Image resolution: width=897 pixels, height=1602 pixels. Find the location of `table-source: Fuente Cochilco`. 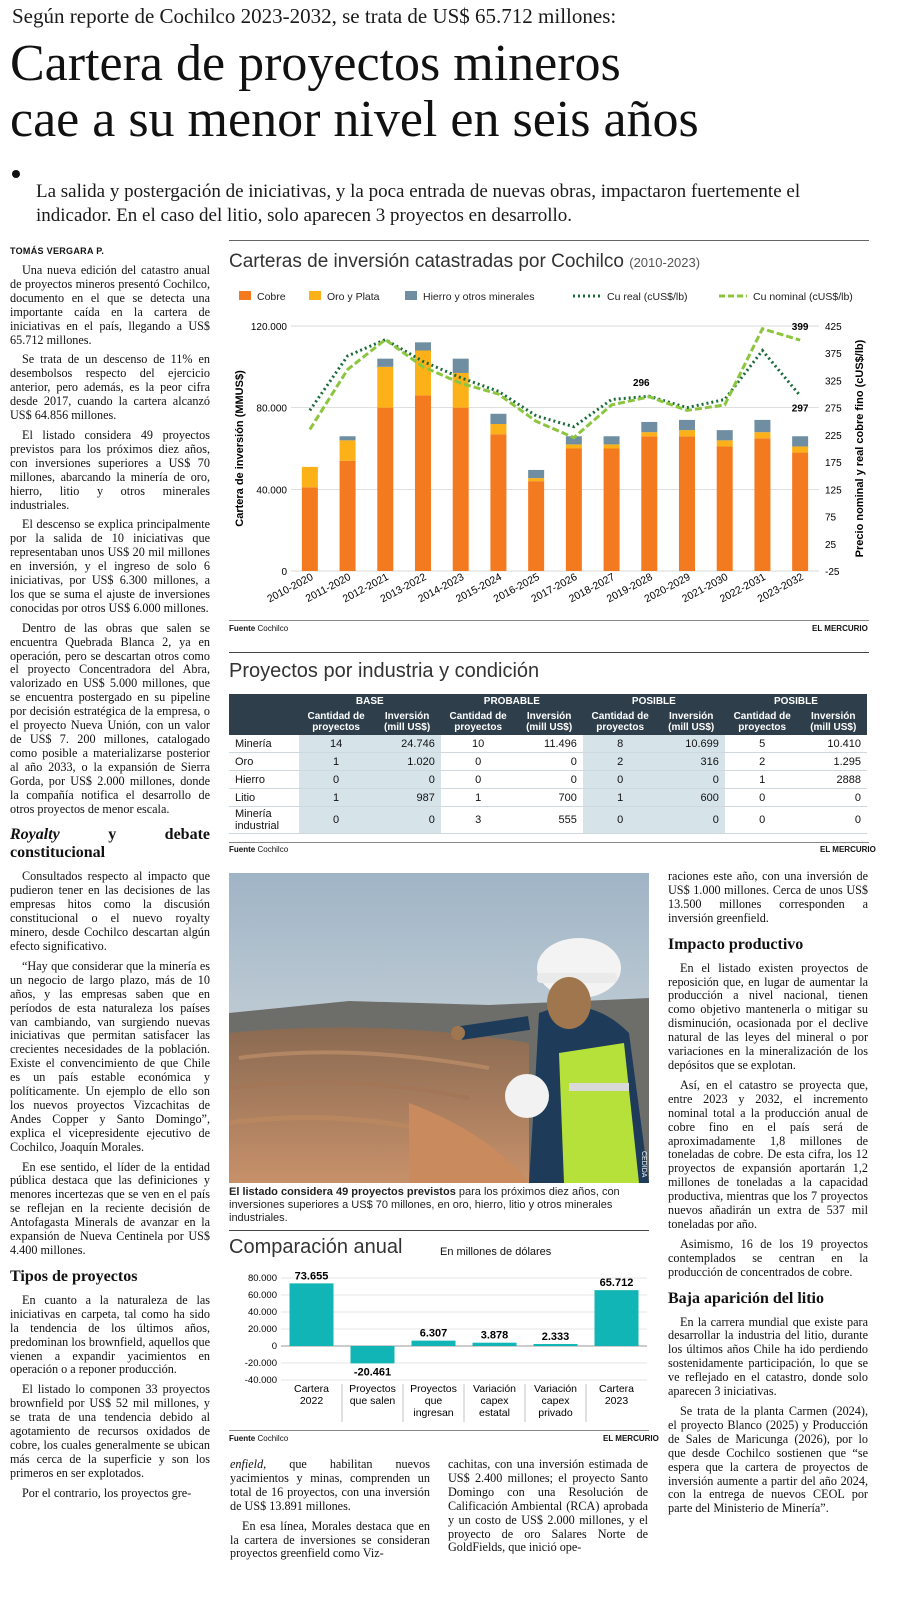

table-source: Fuente Cochilco is located at coordinates (258, 849).